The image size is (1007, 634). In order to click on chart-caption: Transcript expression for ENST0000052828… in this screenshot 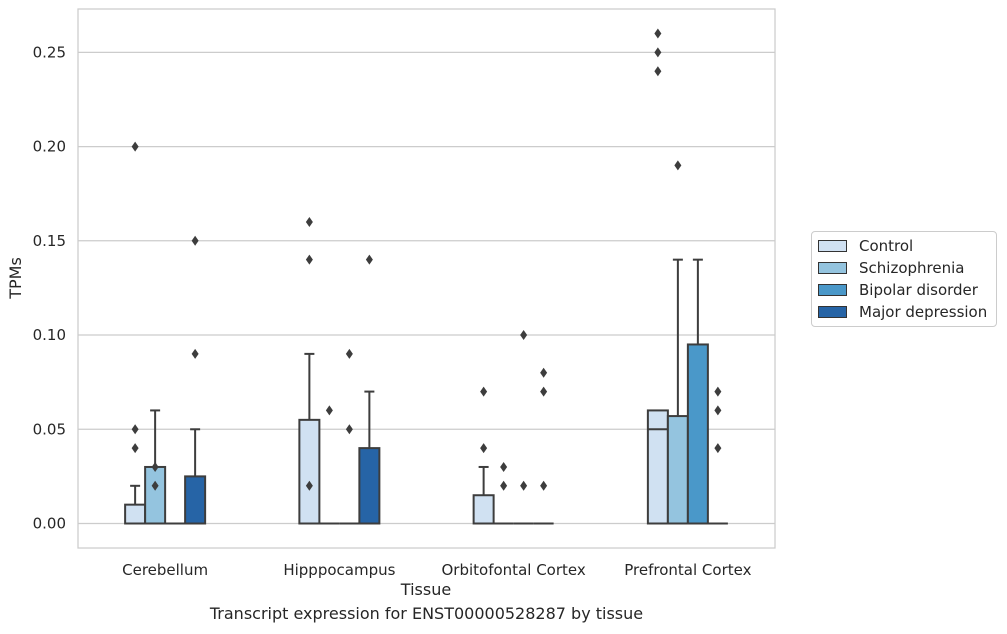, I will do `click(426, 613)`.